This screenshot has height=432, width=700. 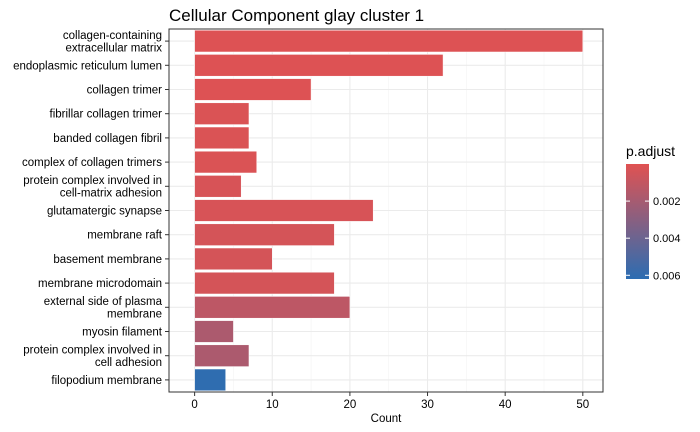 I want to click on category-label-1: endoplasmic reticulum lumen, so click(x=87, y=66).